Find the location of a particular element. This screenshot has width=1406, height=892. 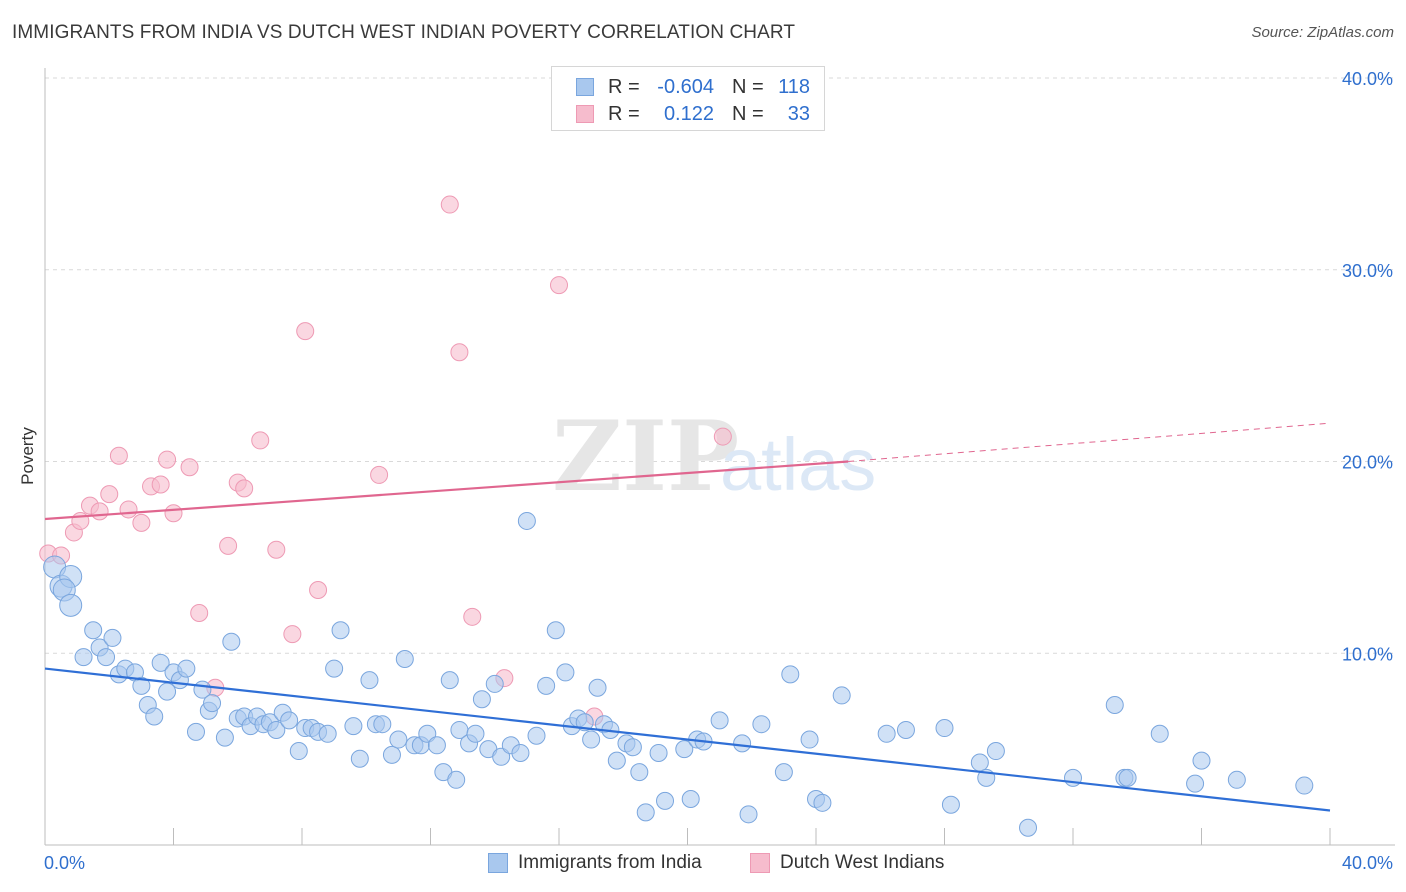

legend-item-dutch: Dutch West Indians is located at coordinates (847, 863).